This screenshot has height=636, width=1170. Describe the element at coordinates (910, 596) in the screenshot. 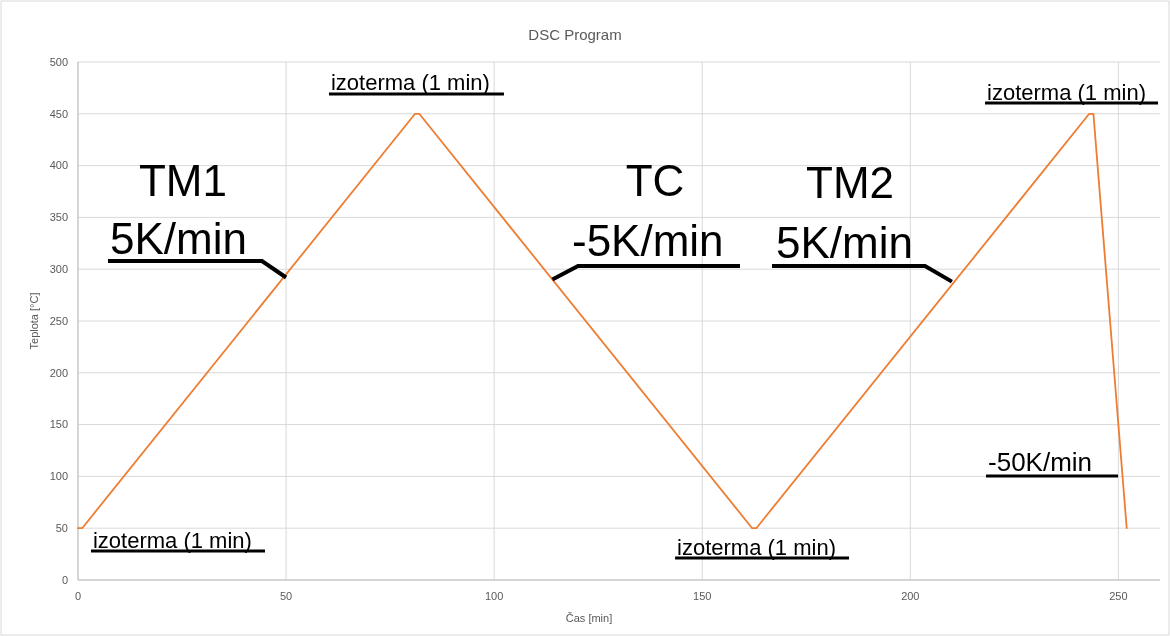

I see `x-tick-label: 200` at that location.